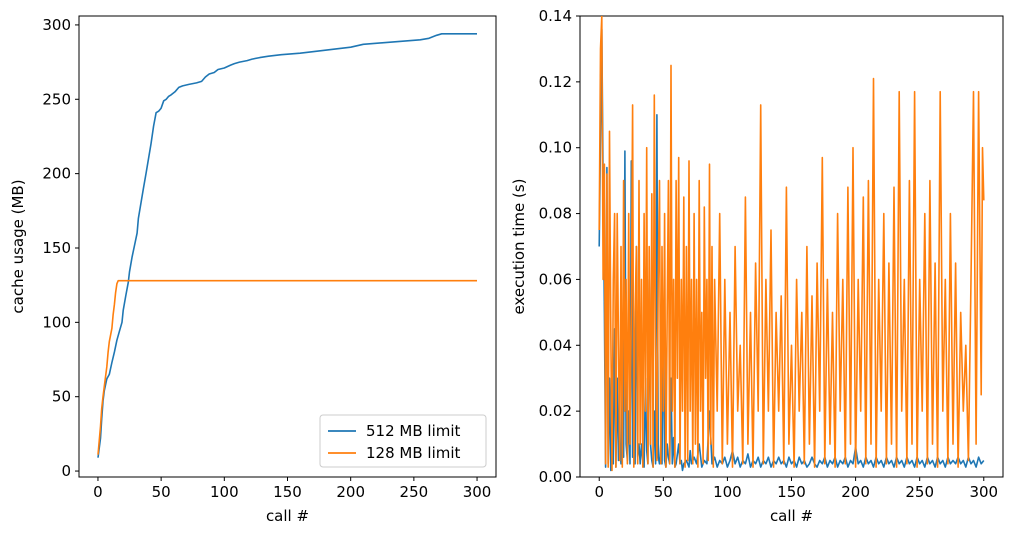  I want to click on execution-time-y-tick-label: 0.14, so click(555, 16).